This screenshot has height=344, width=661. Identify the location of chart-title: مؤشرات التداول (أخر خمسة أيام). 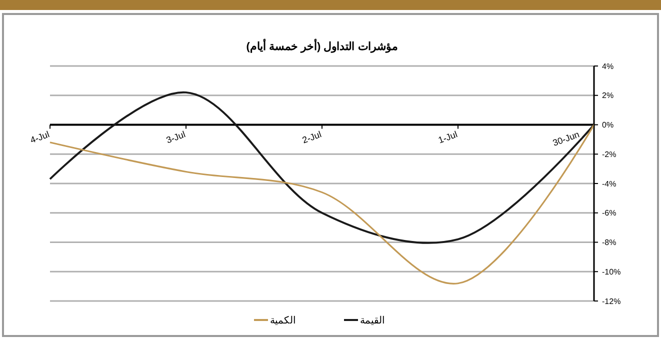
(322, 46).